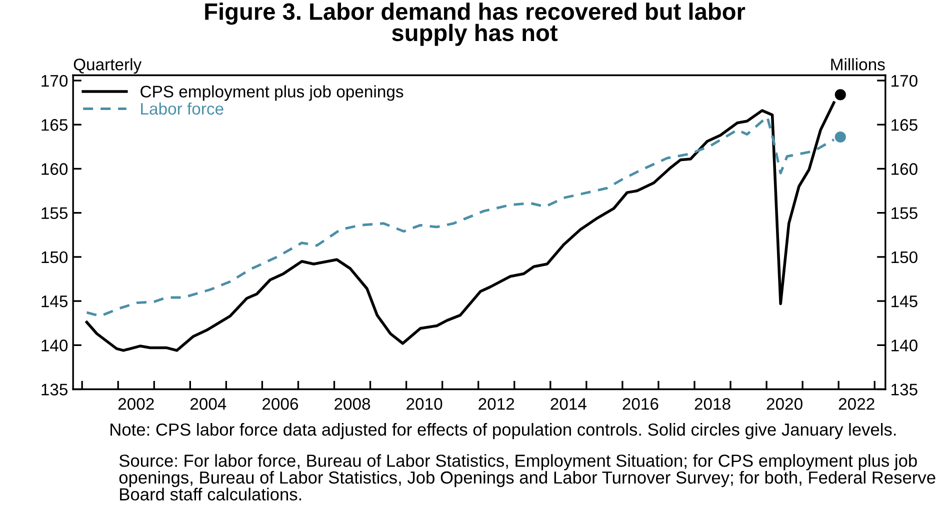  Describe the element at coordinates (208, 404) in the screenshot. I see `x-tick-label: 2004` at that location.